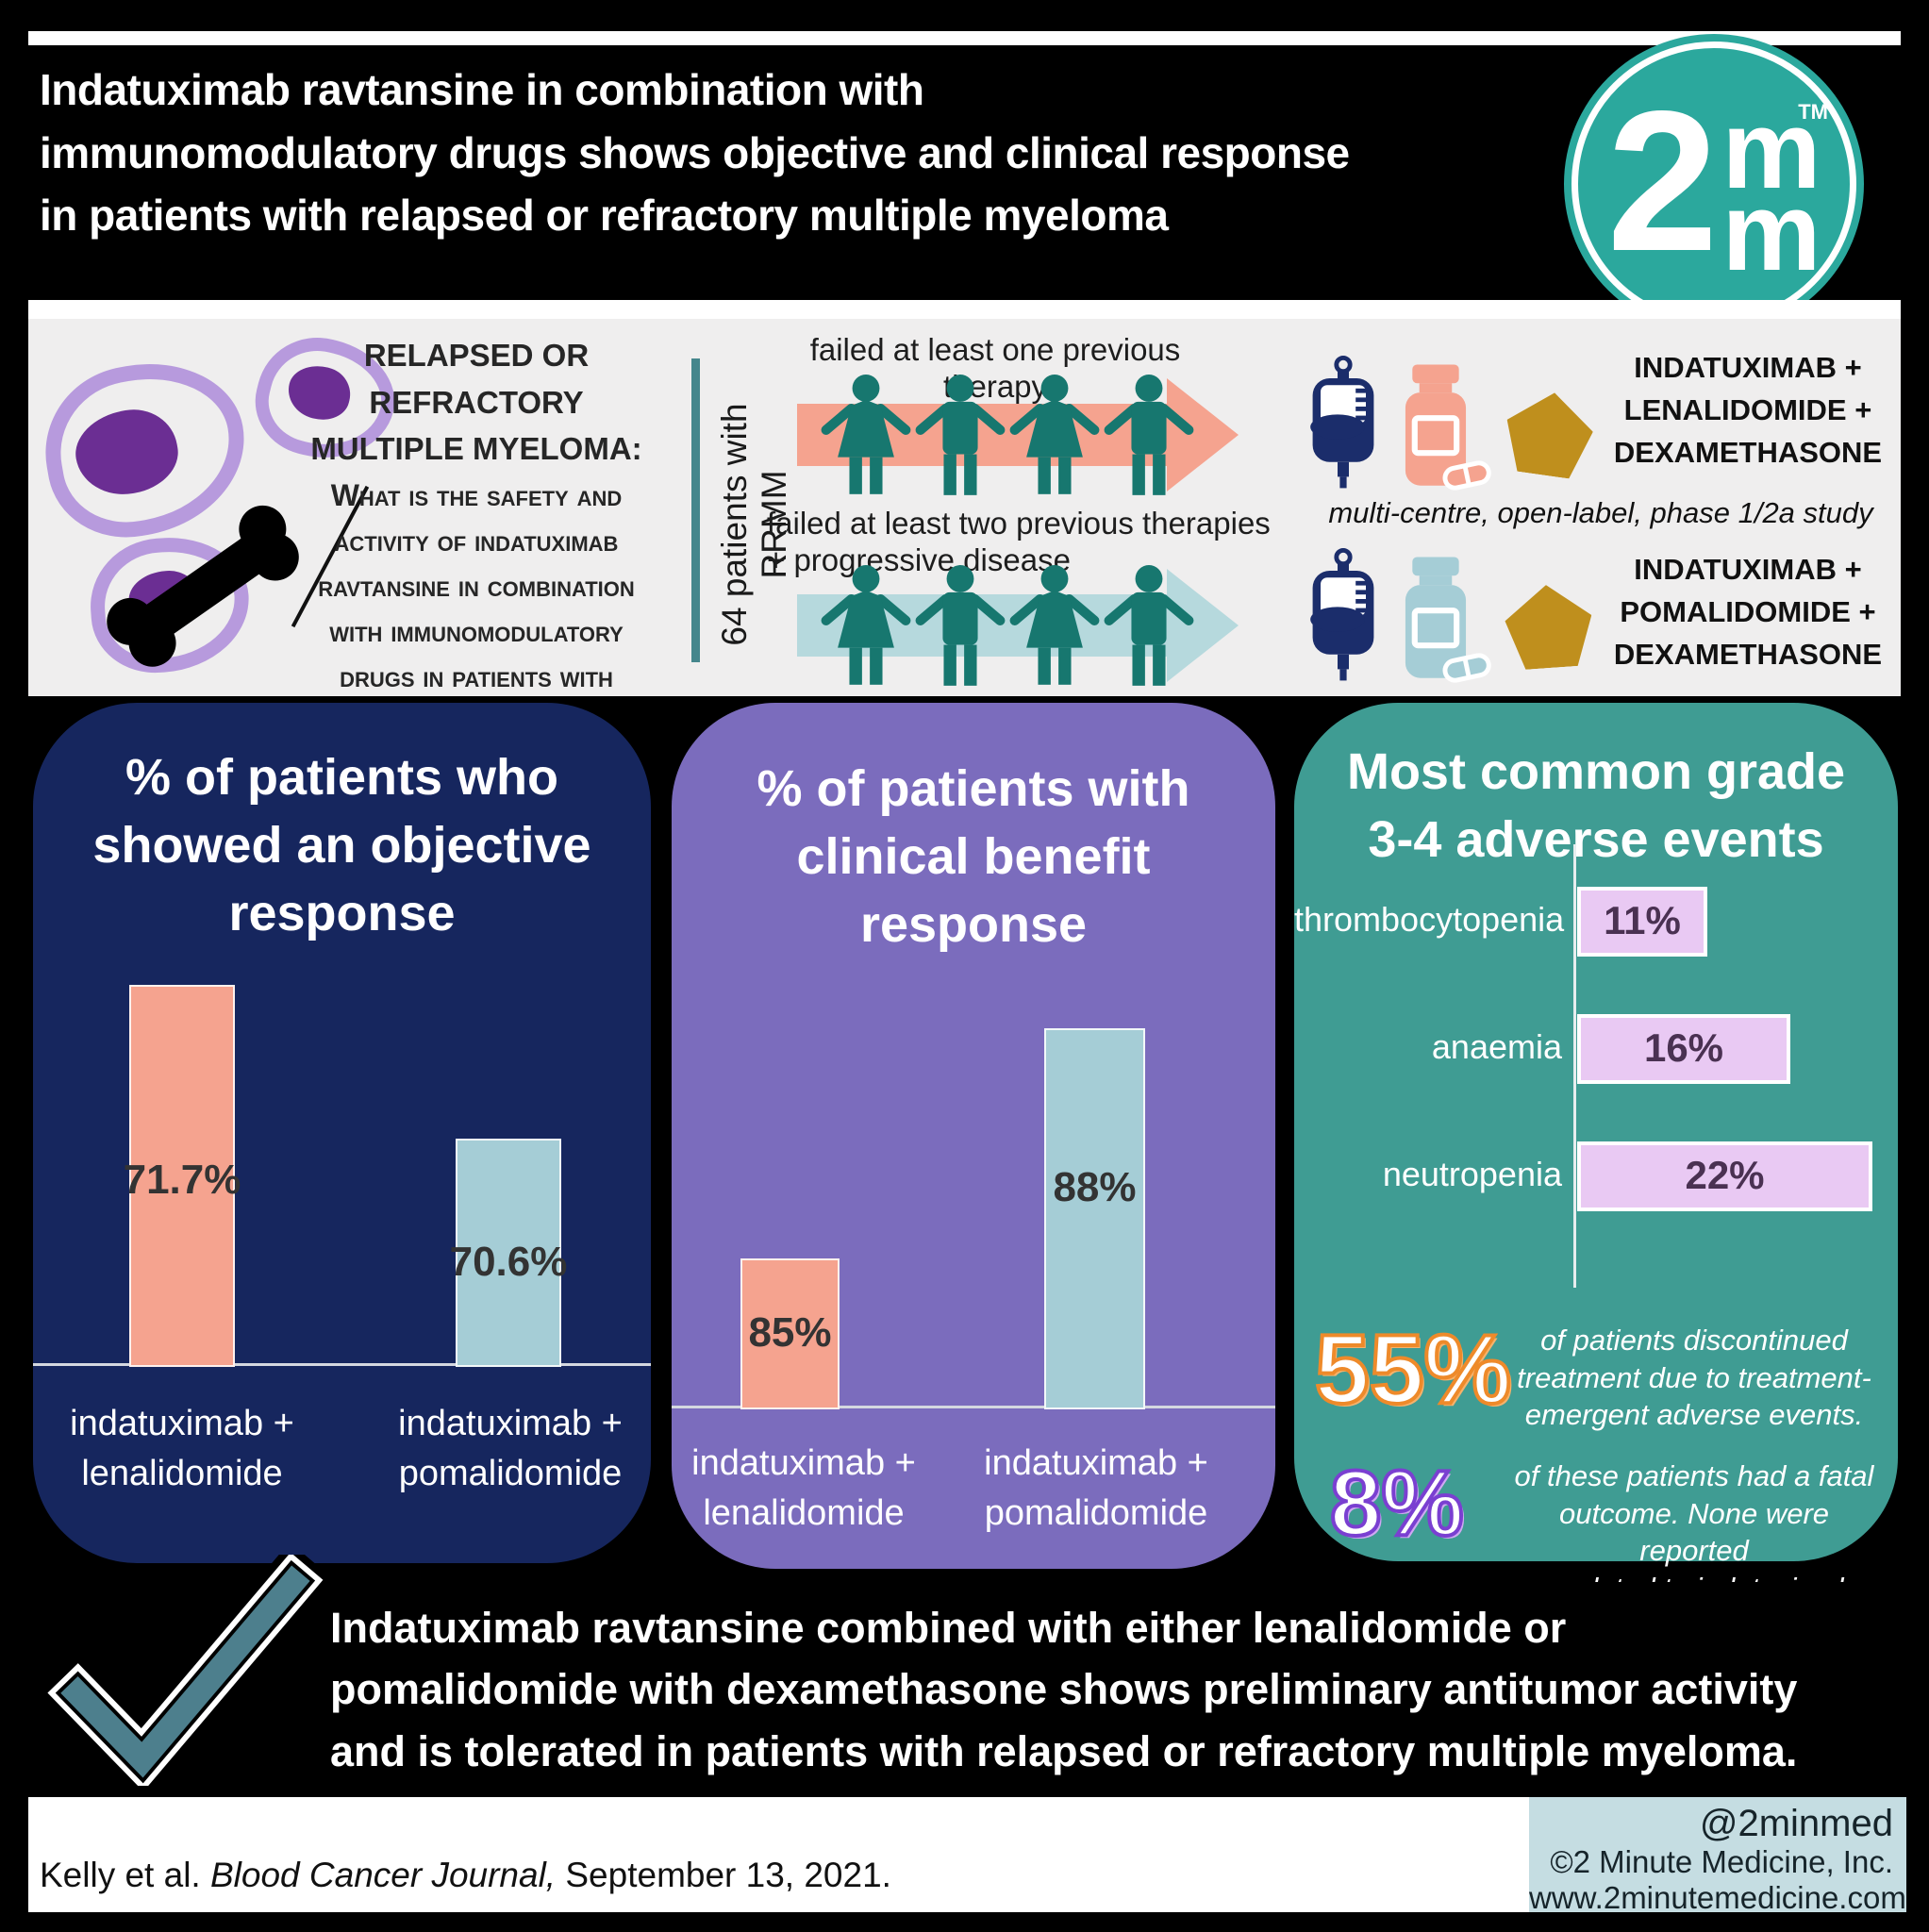  What do you see at coordinates (1472, 1174) in the screenshot?
I see `ae-label: neutropenia` at bounding box center [1472, 1174].